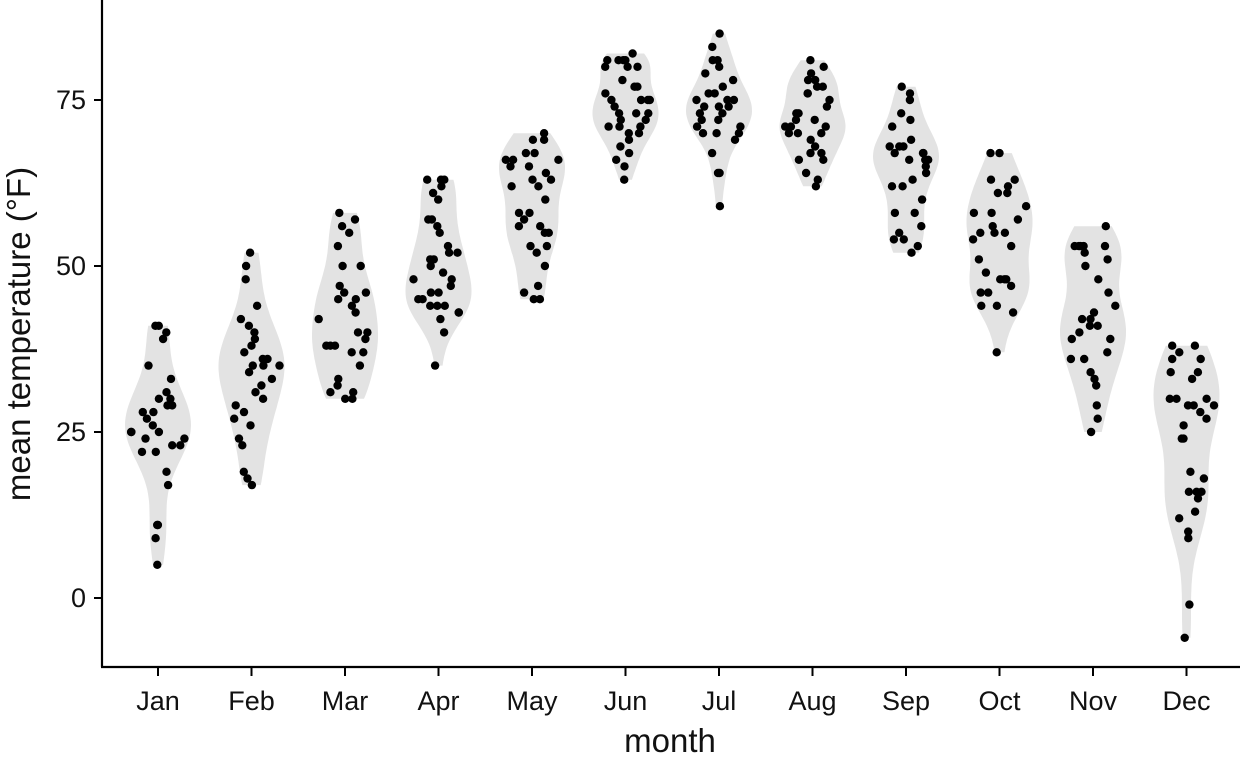 The height and width of the screenshot is (757, 1240). I want to click on x-tick-label-feb: Feb, so click(251, 701).